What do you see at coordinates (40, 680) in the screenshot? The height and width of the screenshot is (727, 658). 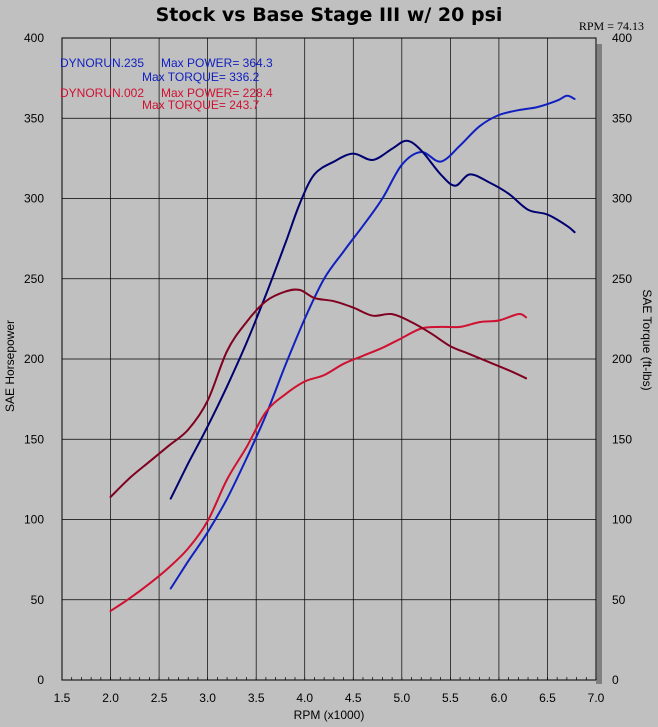 I see `y-tick-label-0: 0` at bounding box center [40, 680].